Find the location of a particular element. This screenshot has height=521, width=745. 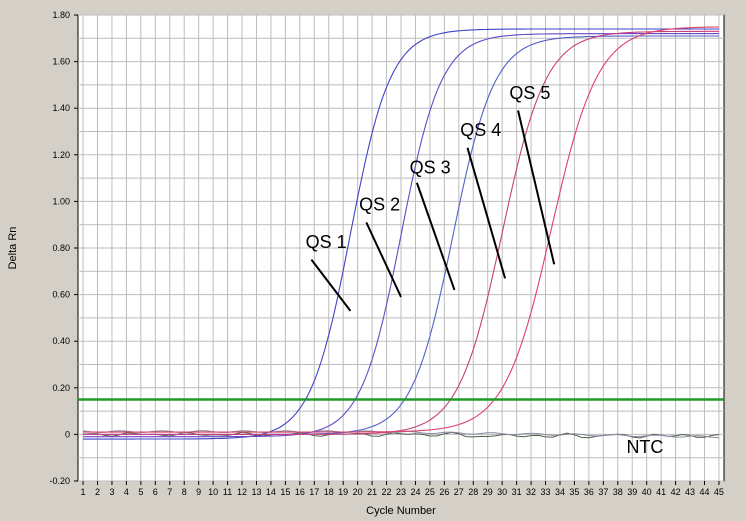

y-tick-label: 1.60 is located at coordinates (61, 62).